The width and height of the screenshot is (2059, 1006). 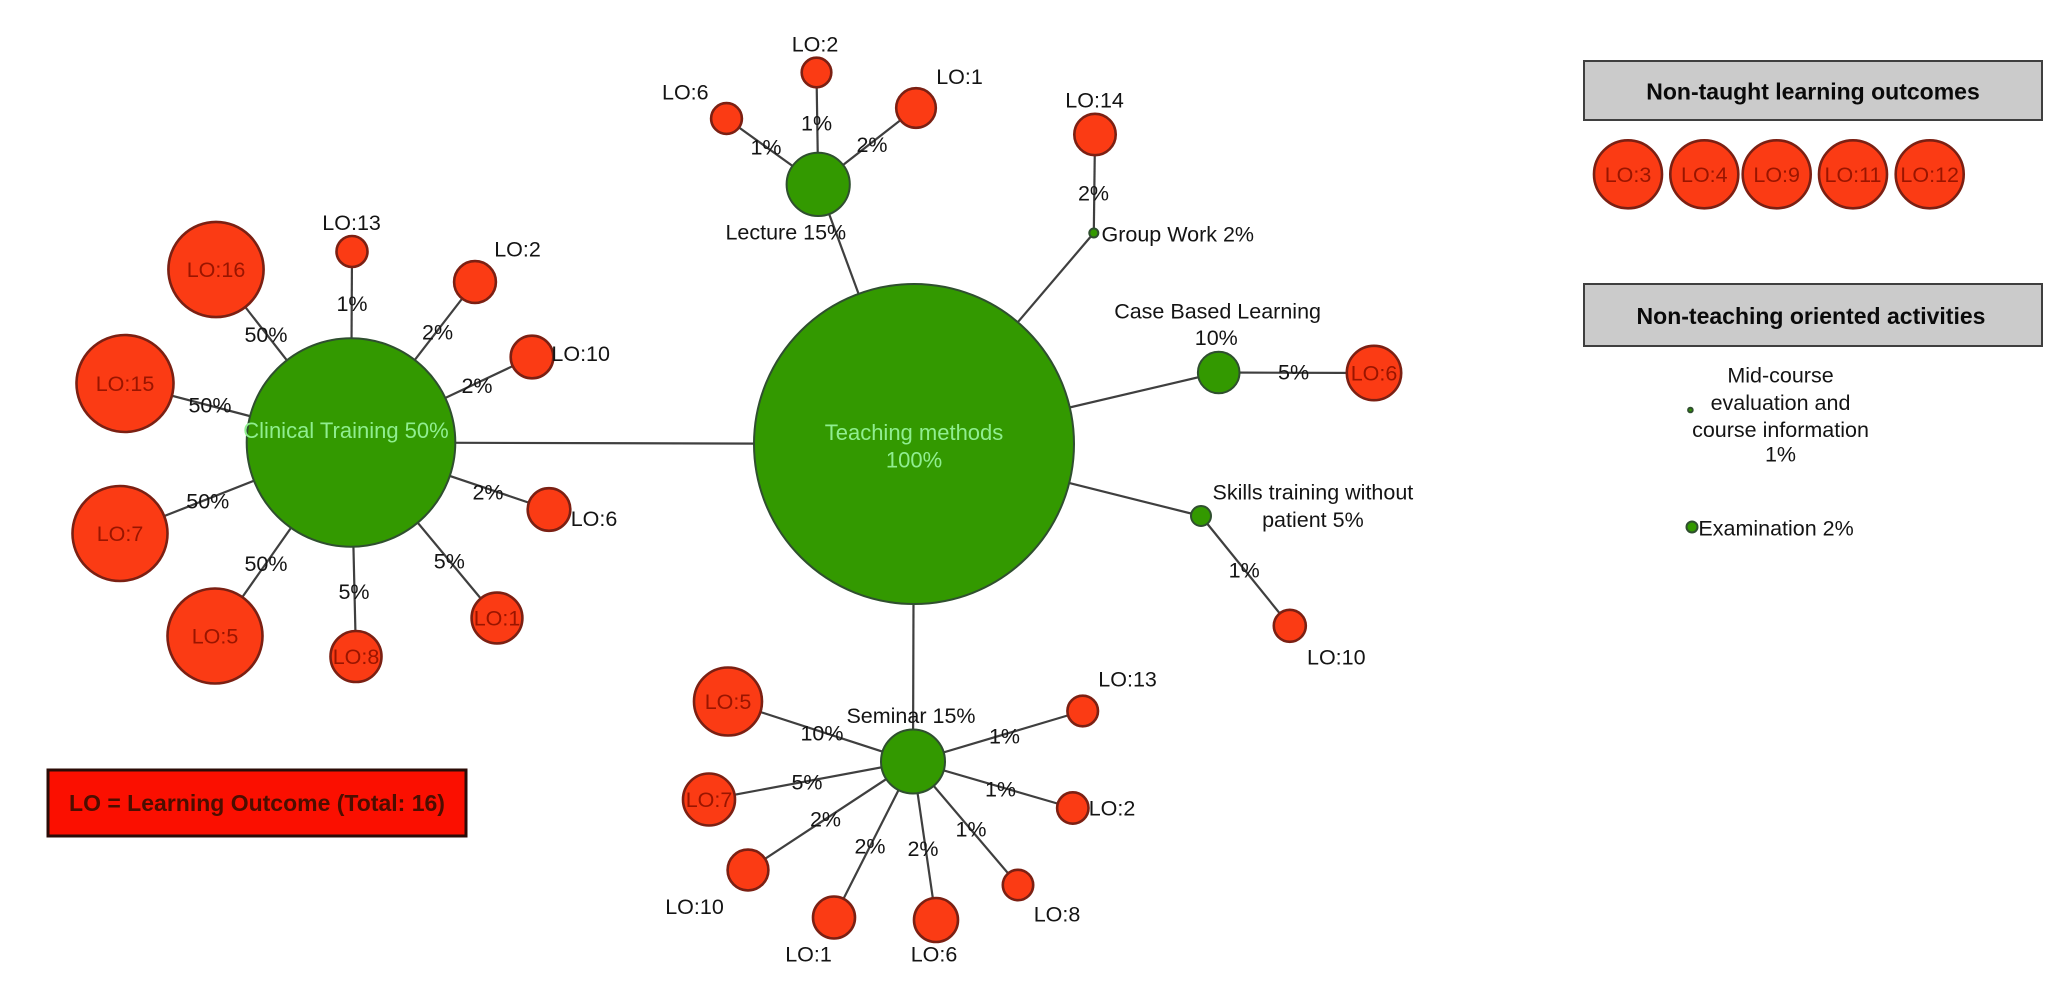 What do you see at coordinates (1811, 316) in the screenshot?
I see `svg-text:Non-teaching oriented activiti: Non-teaching oriented activities` at bounding box center [1811, 316].